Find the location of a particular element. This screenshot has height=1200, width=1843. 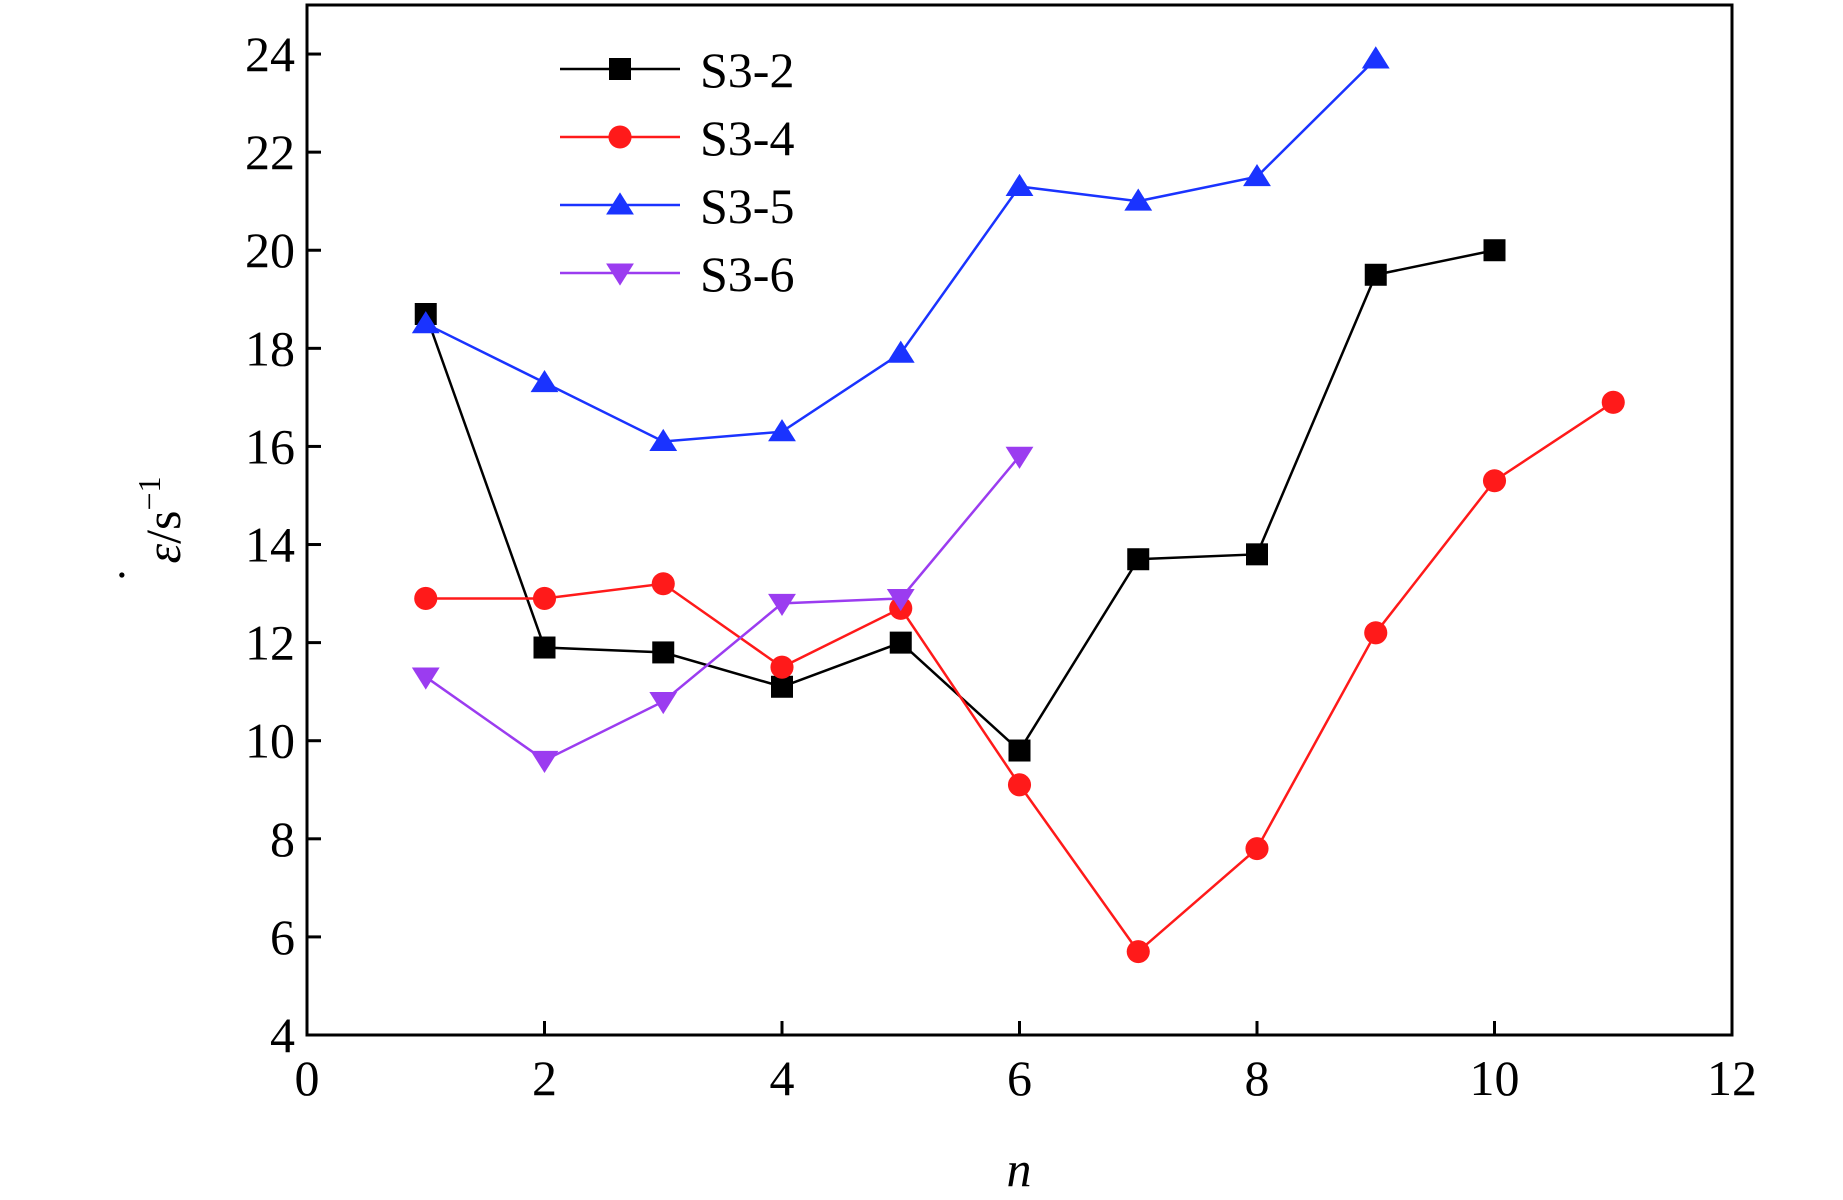

svg-text: ε/s−1 is located at coordinates (161, 519).